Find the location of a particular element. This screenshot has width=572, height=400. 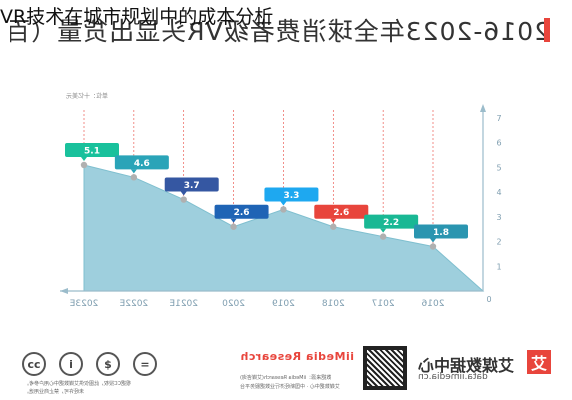

value-label: 3.7 is located at coordinates (191, 186).